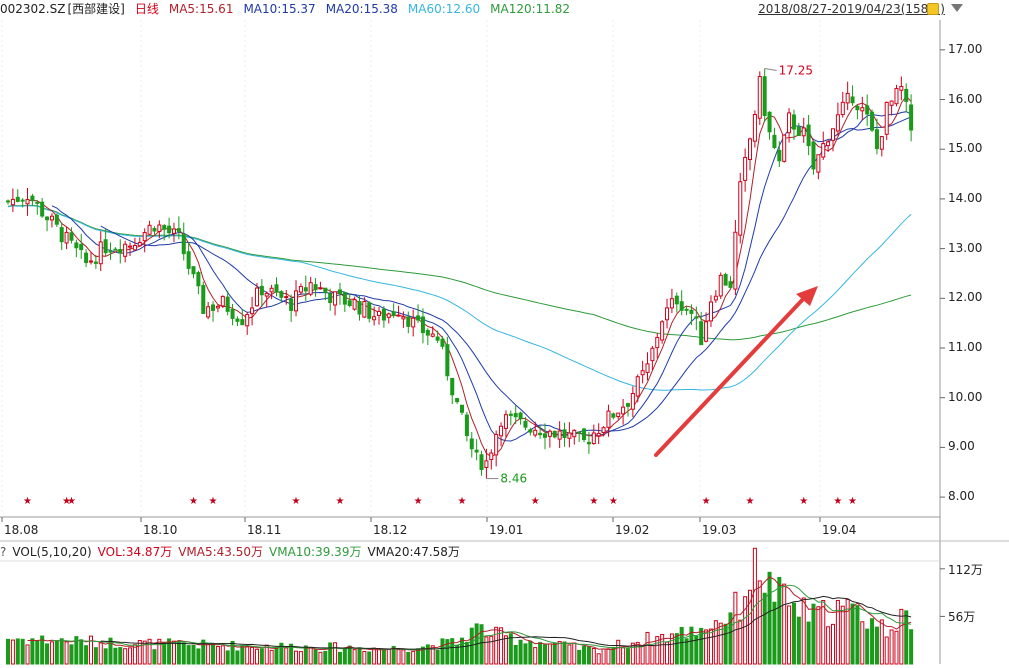 Image resolution: width=1009 pixels, height=668 pixels. What do you see at coordinates (965, 347) in the screenshot?
I see `price-tick-label: 11.00` at bounding box center [965, 347].